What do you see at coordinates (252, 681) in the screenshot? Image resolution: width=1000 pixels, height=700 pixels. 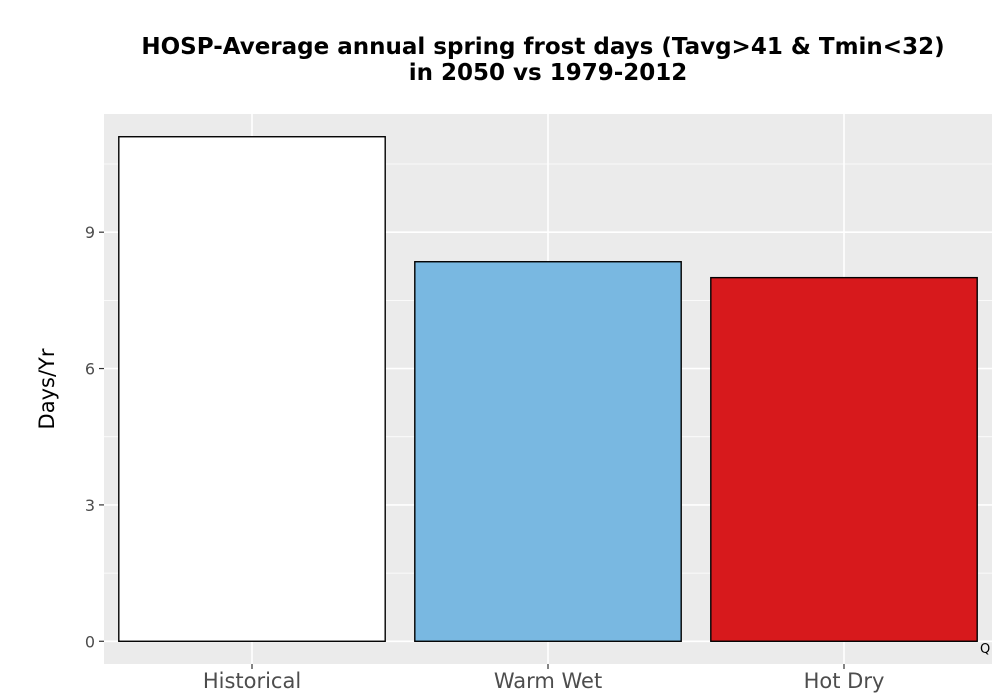 I see `x-tick-label: Historical` at bounding box center [252, 681].